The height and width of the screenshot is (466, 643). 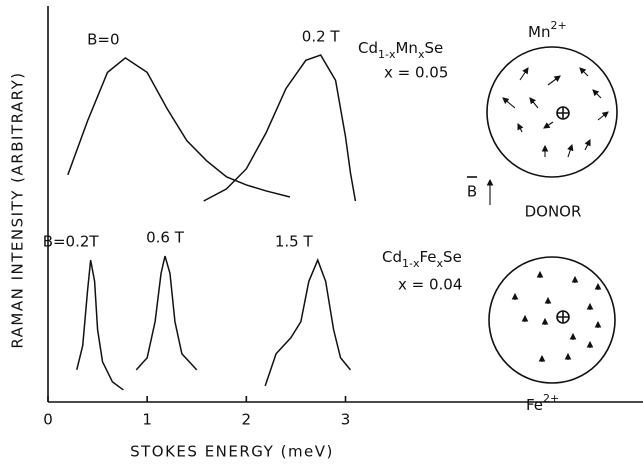 What do you see at coordinates (247, 420) in the screenshot?
I see `x-tick-label: 2` at bounding box center [247, 420].